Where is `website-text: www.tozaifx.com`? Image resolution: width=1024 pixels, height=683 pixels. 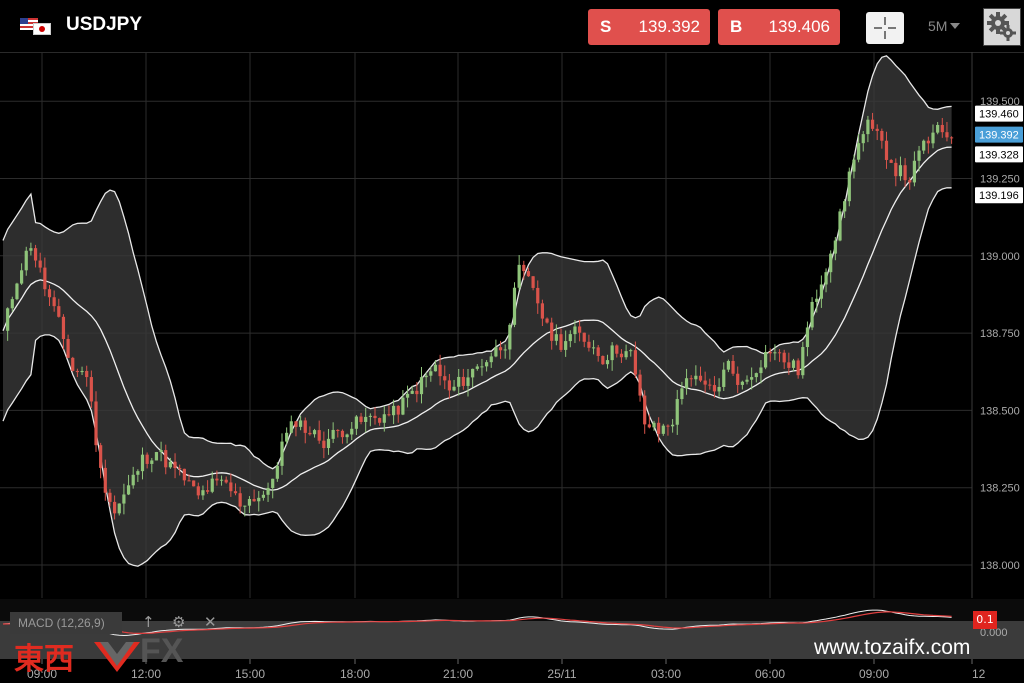 website-text: www.tozaifx.com is located at coordinates (892, 647).